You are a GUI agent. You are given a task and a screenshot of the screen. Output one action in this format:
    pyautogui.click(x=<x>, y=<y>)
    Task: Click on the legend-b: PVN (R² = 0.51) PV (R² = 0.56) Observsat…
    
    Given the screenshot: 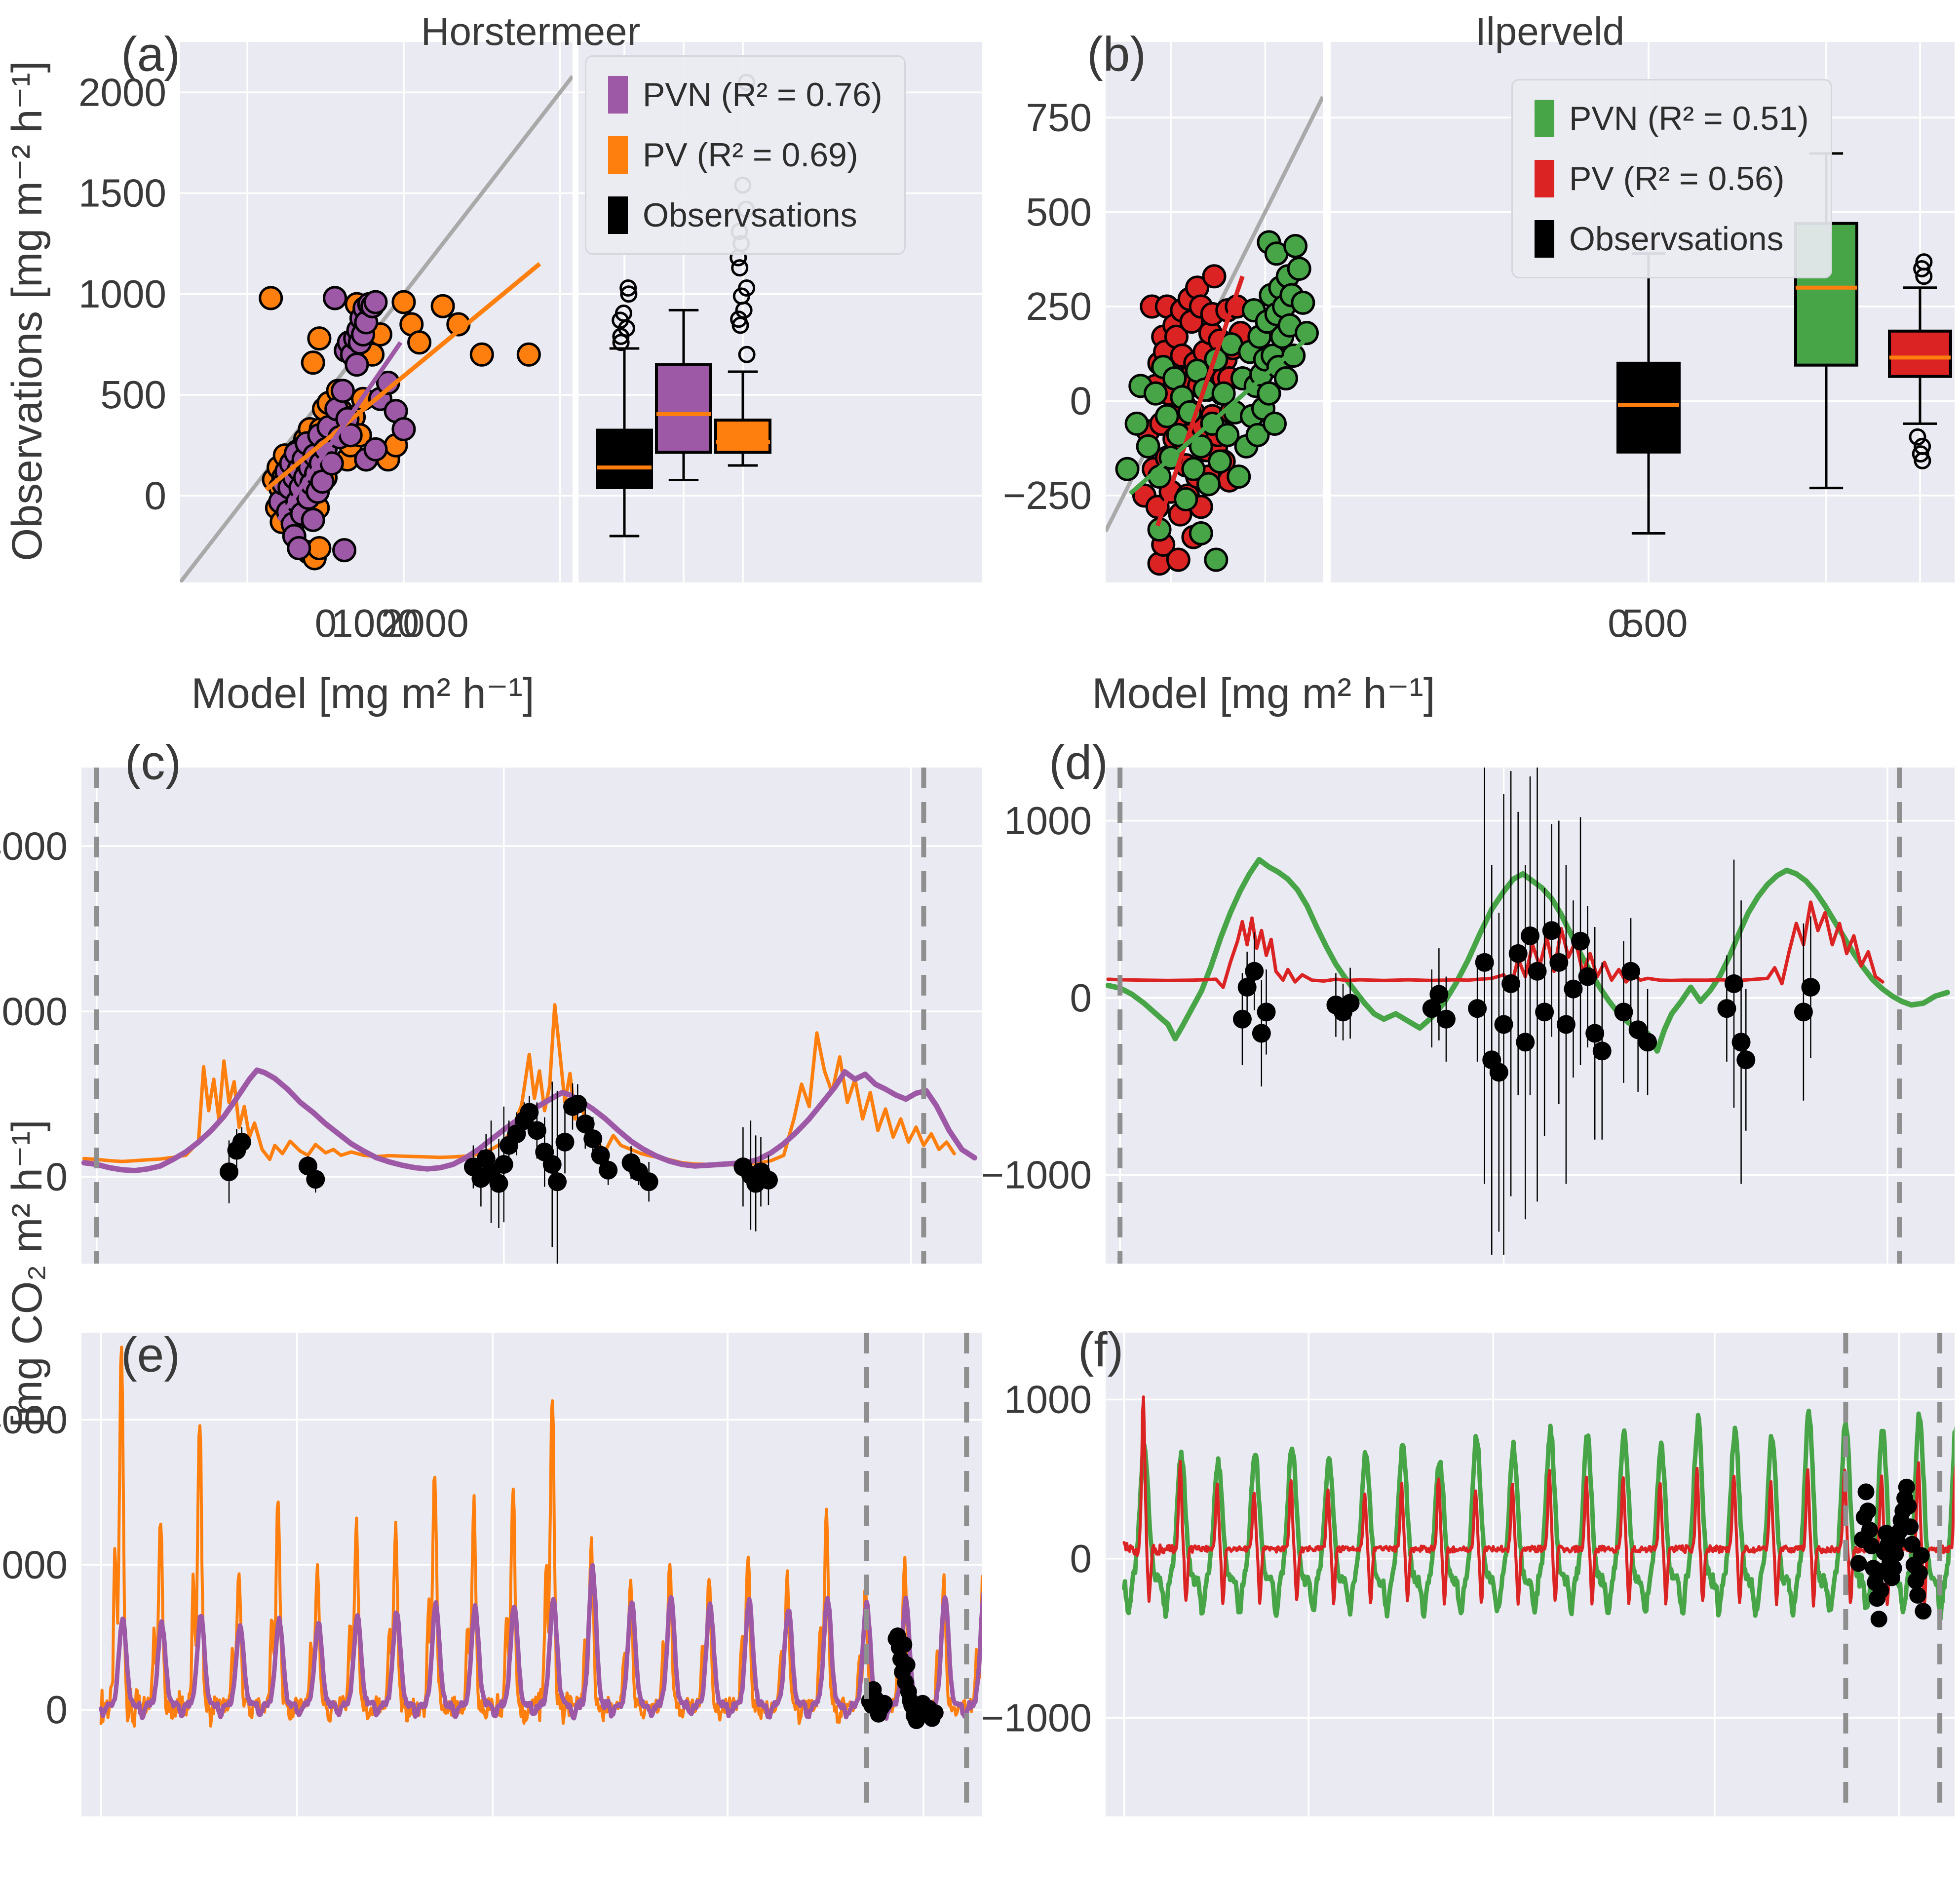 What is the action you would take?
    pyautogui.click(x=1671, y=178)
    